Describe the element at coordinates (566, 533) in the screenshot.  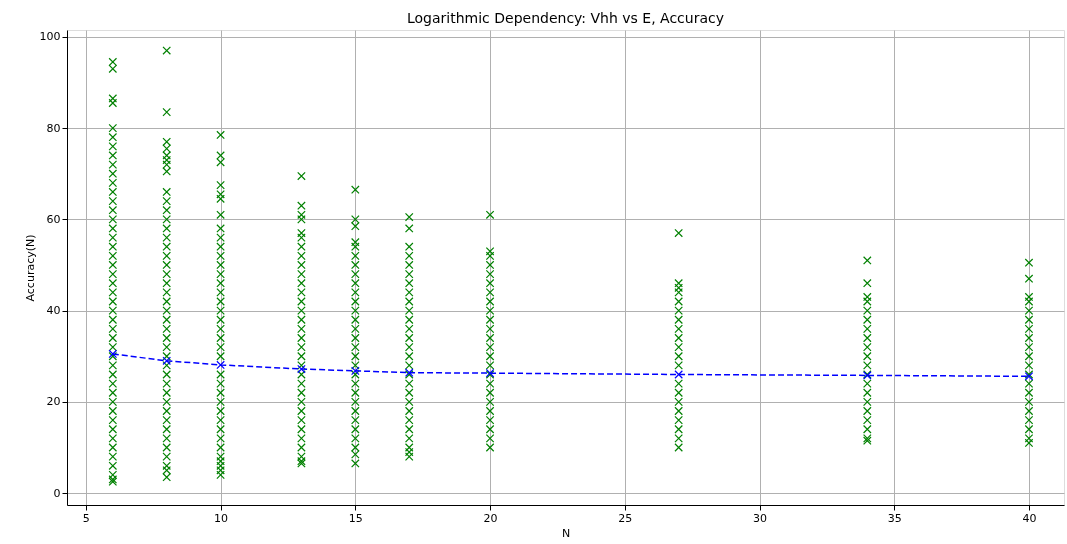
I see `x-axis-title: N` at that location.